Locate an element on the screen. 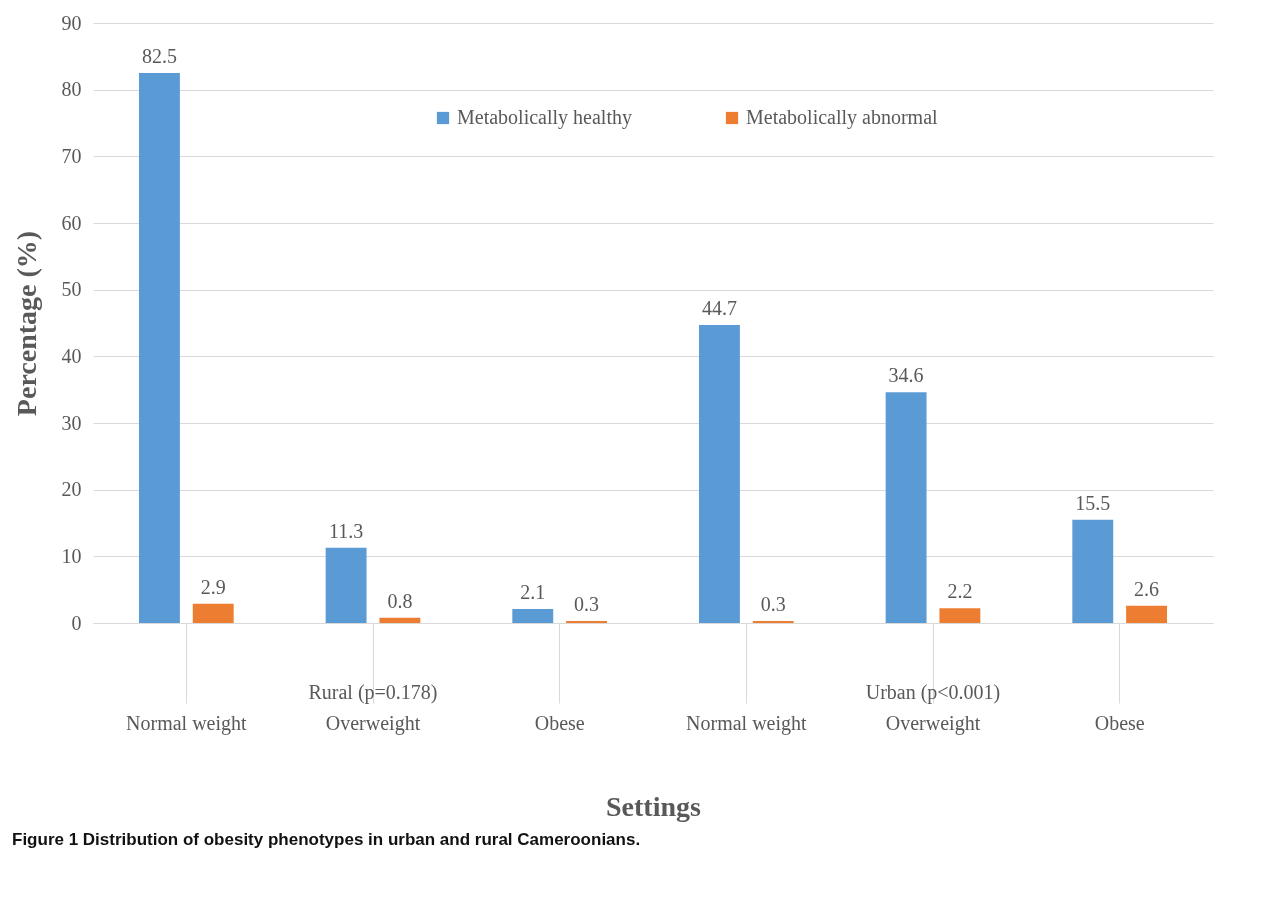 The height and width of the screenshot is (910, 1282). legend-label: Metabolically healthy is located at coordinates (544, 117).